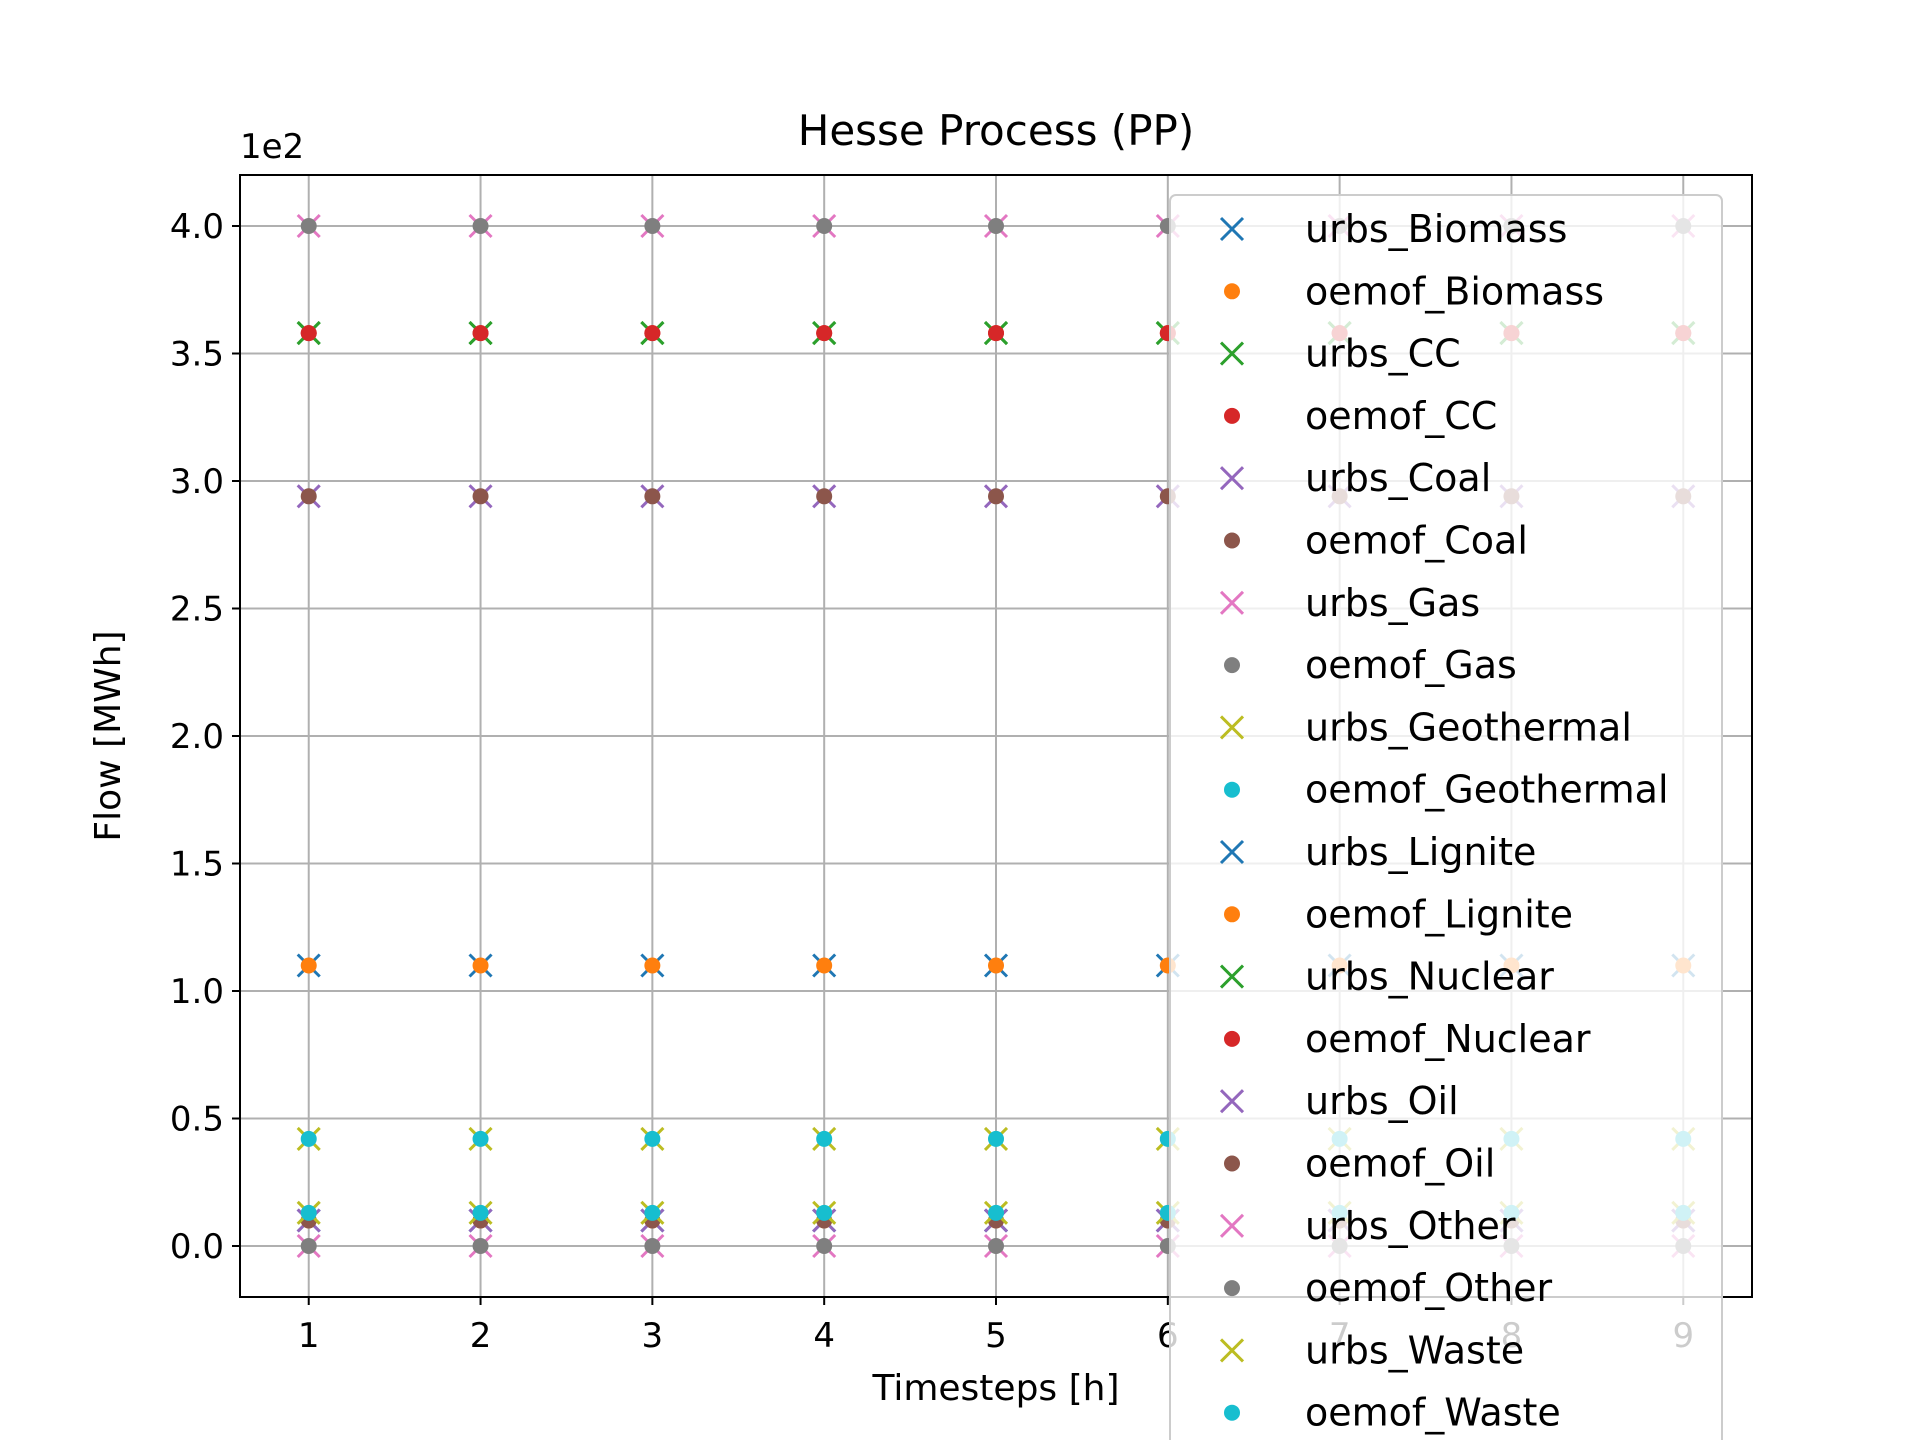  I want to click on y-tick-label: 3.0, so click(197, 482).